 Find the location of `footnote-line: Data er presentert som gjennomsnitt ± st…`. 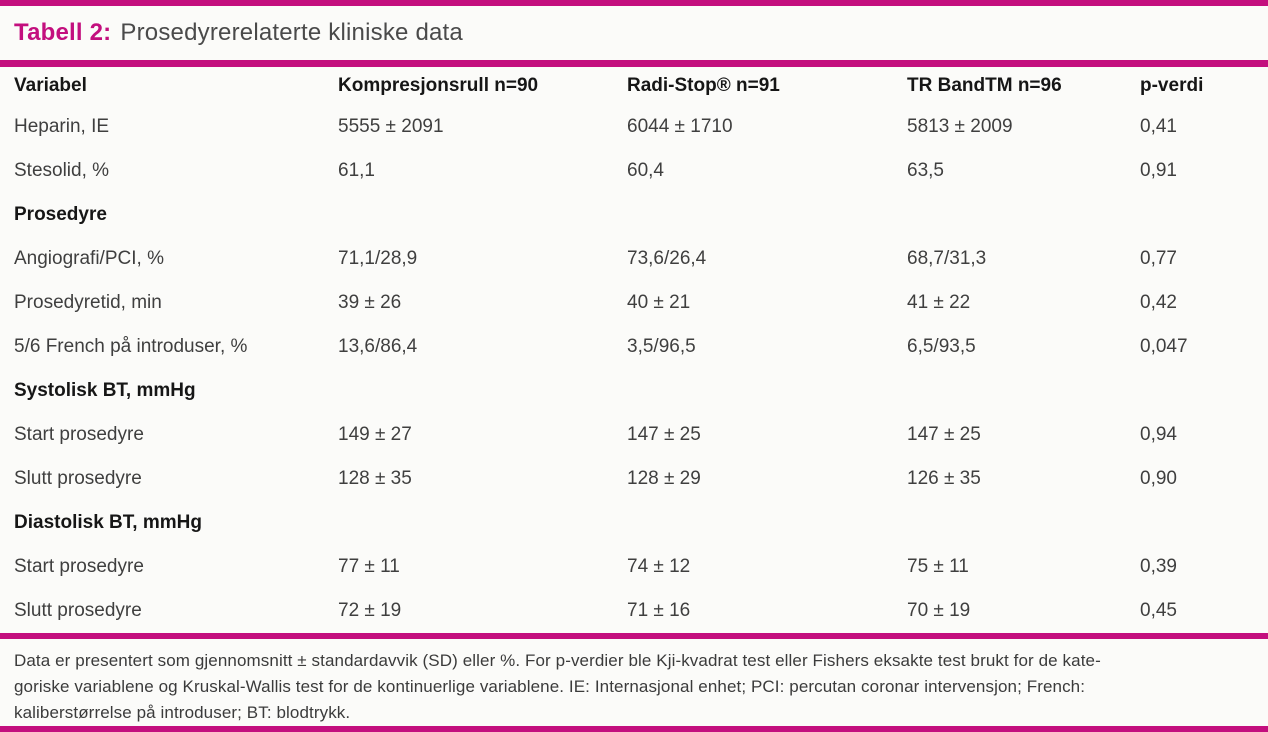

footnote-line: Data er presentert som gjennomsnitt ± st… is located at coordinates (557, 660).